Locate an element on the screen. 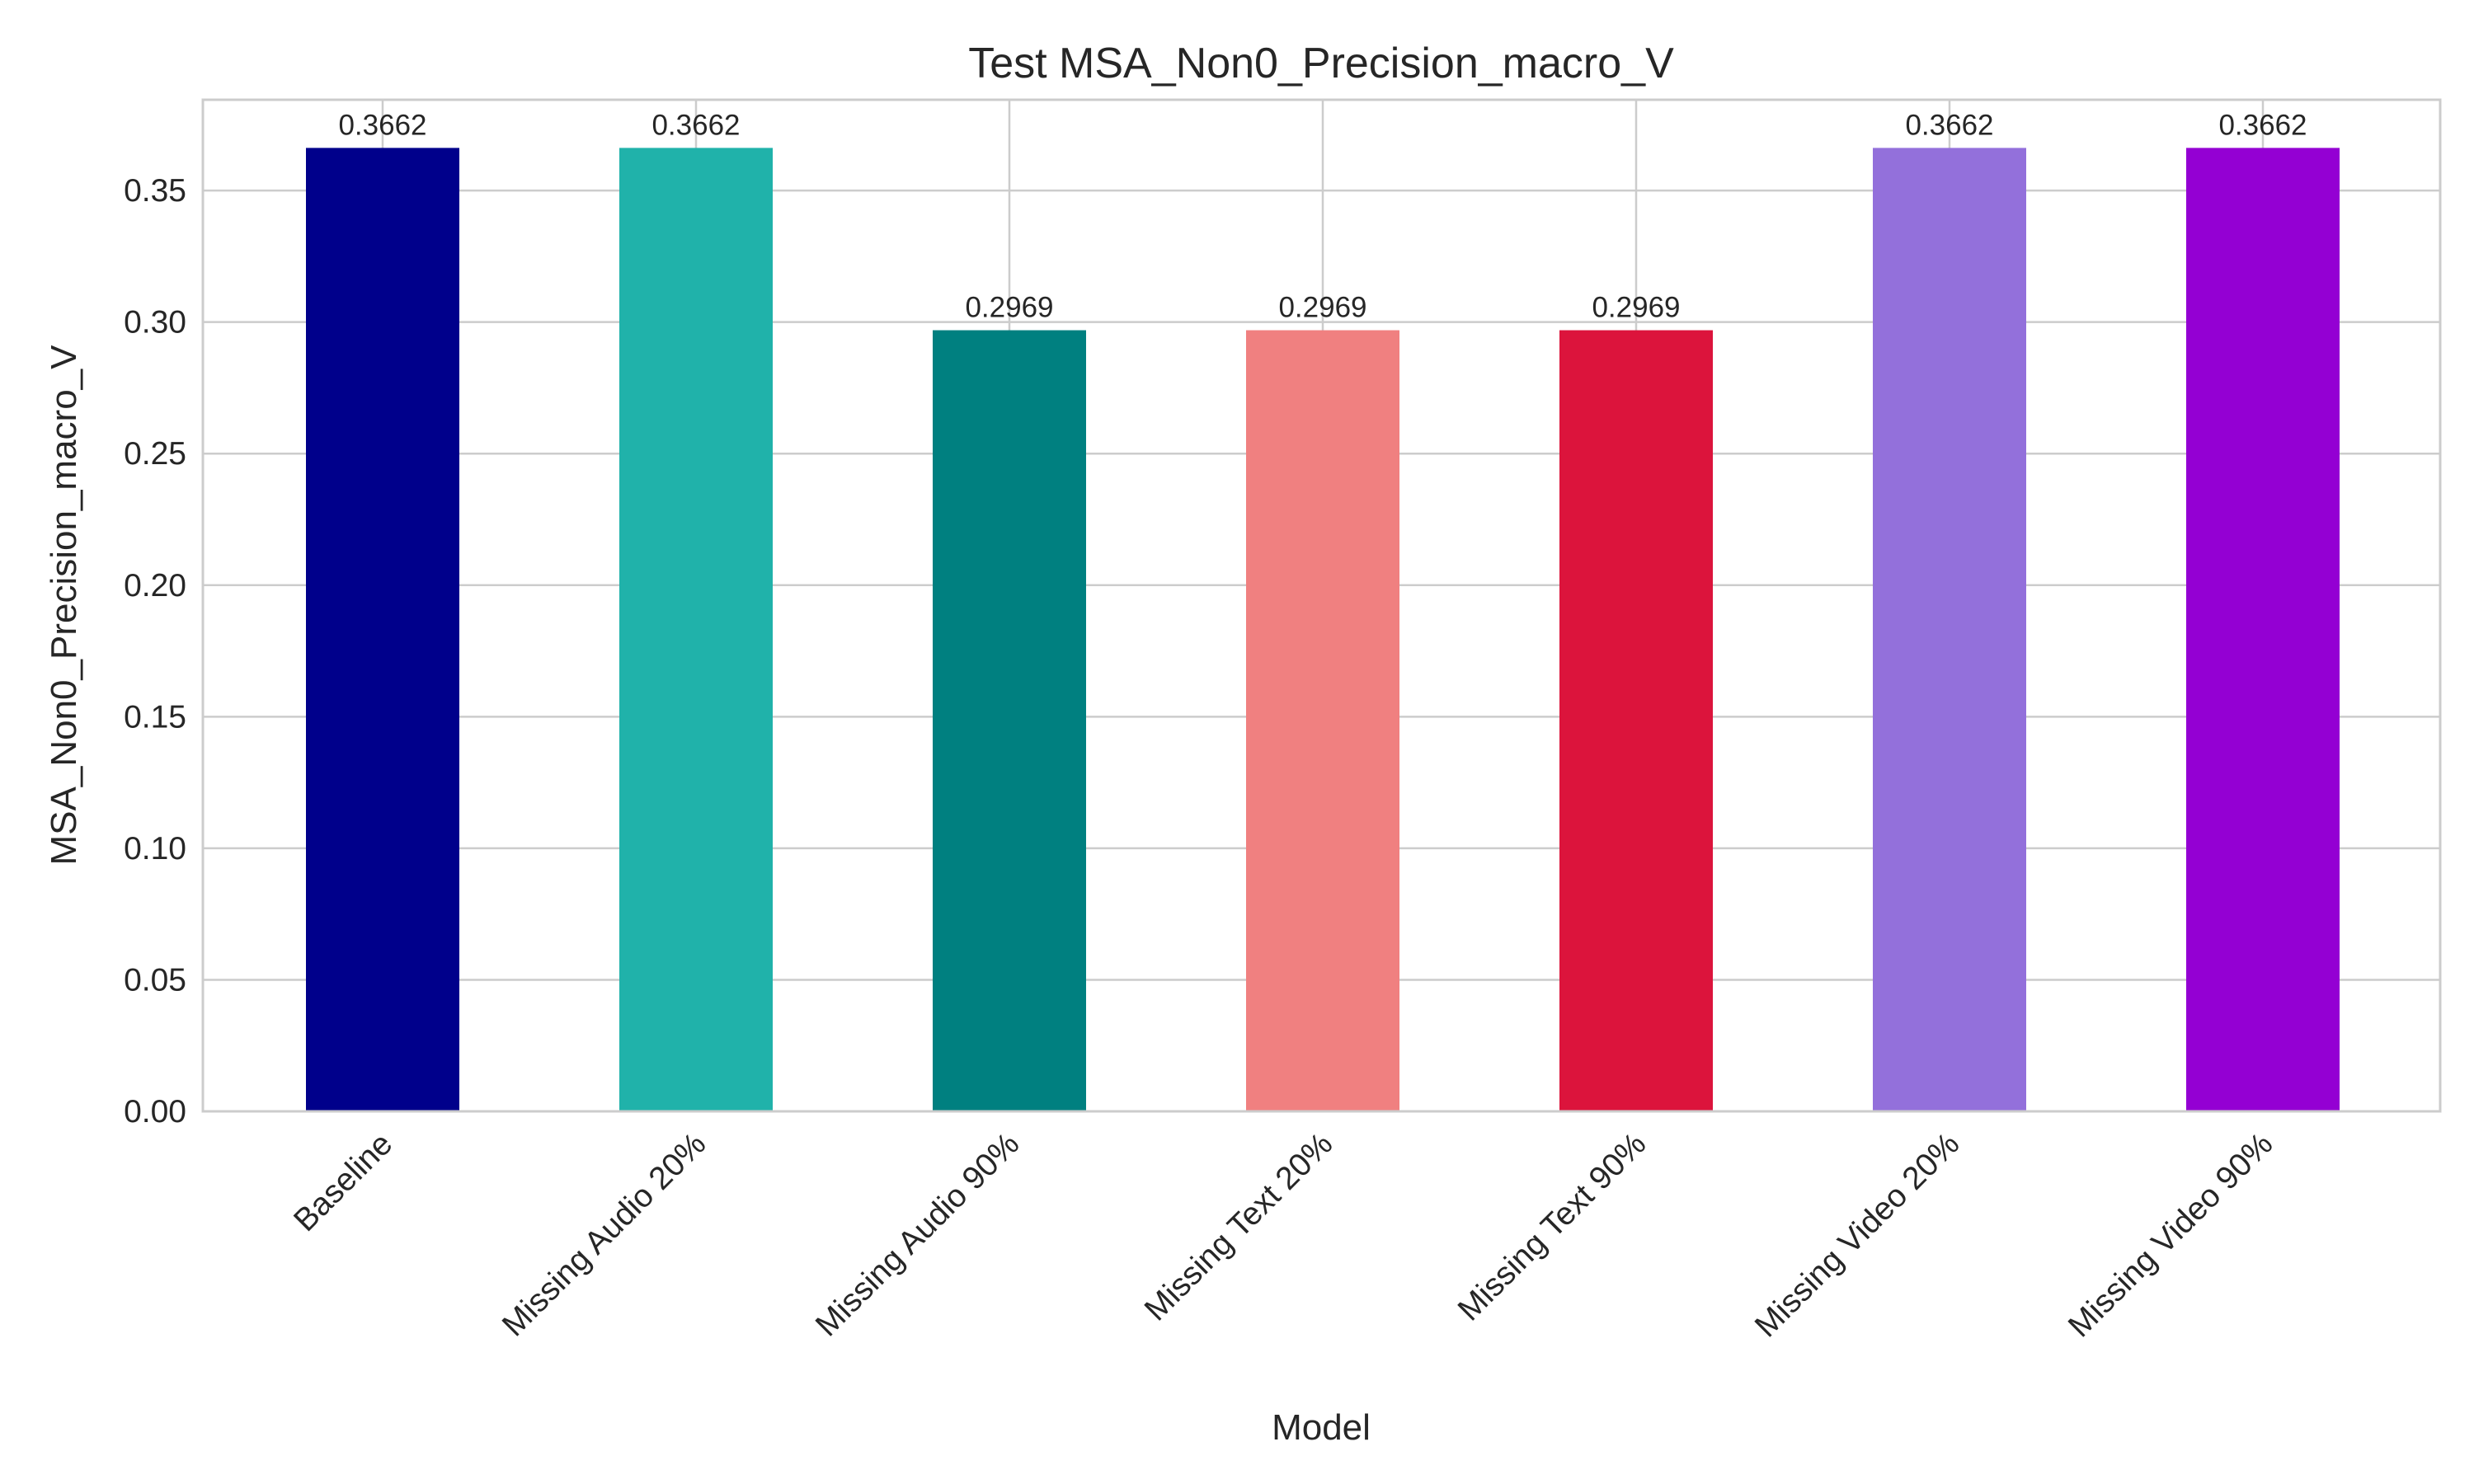  x-axis-title: Model is located at coordinates (1321, 1427).